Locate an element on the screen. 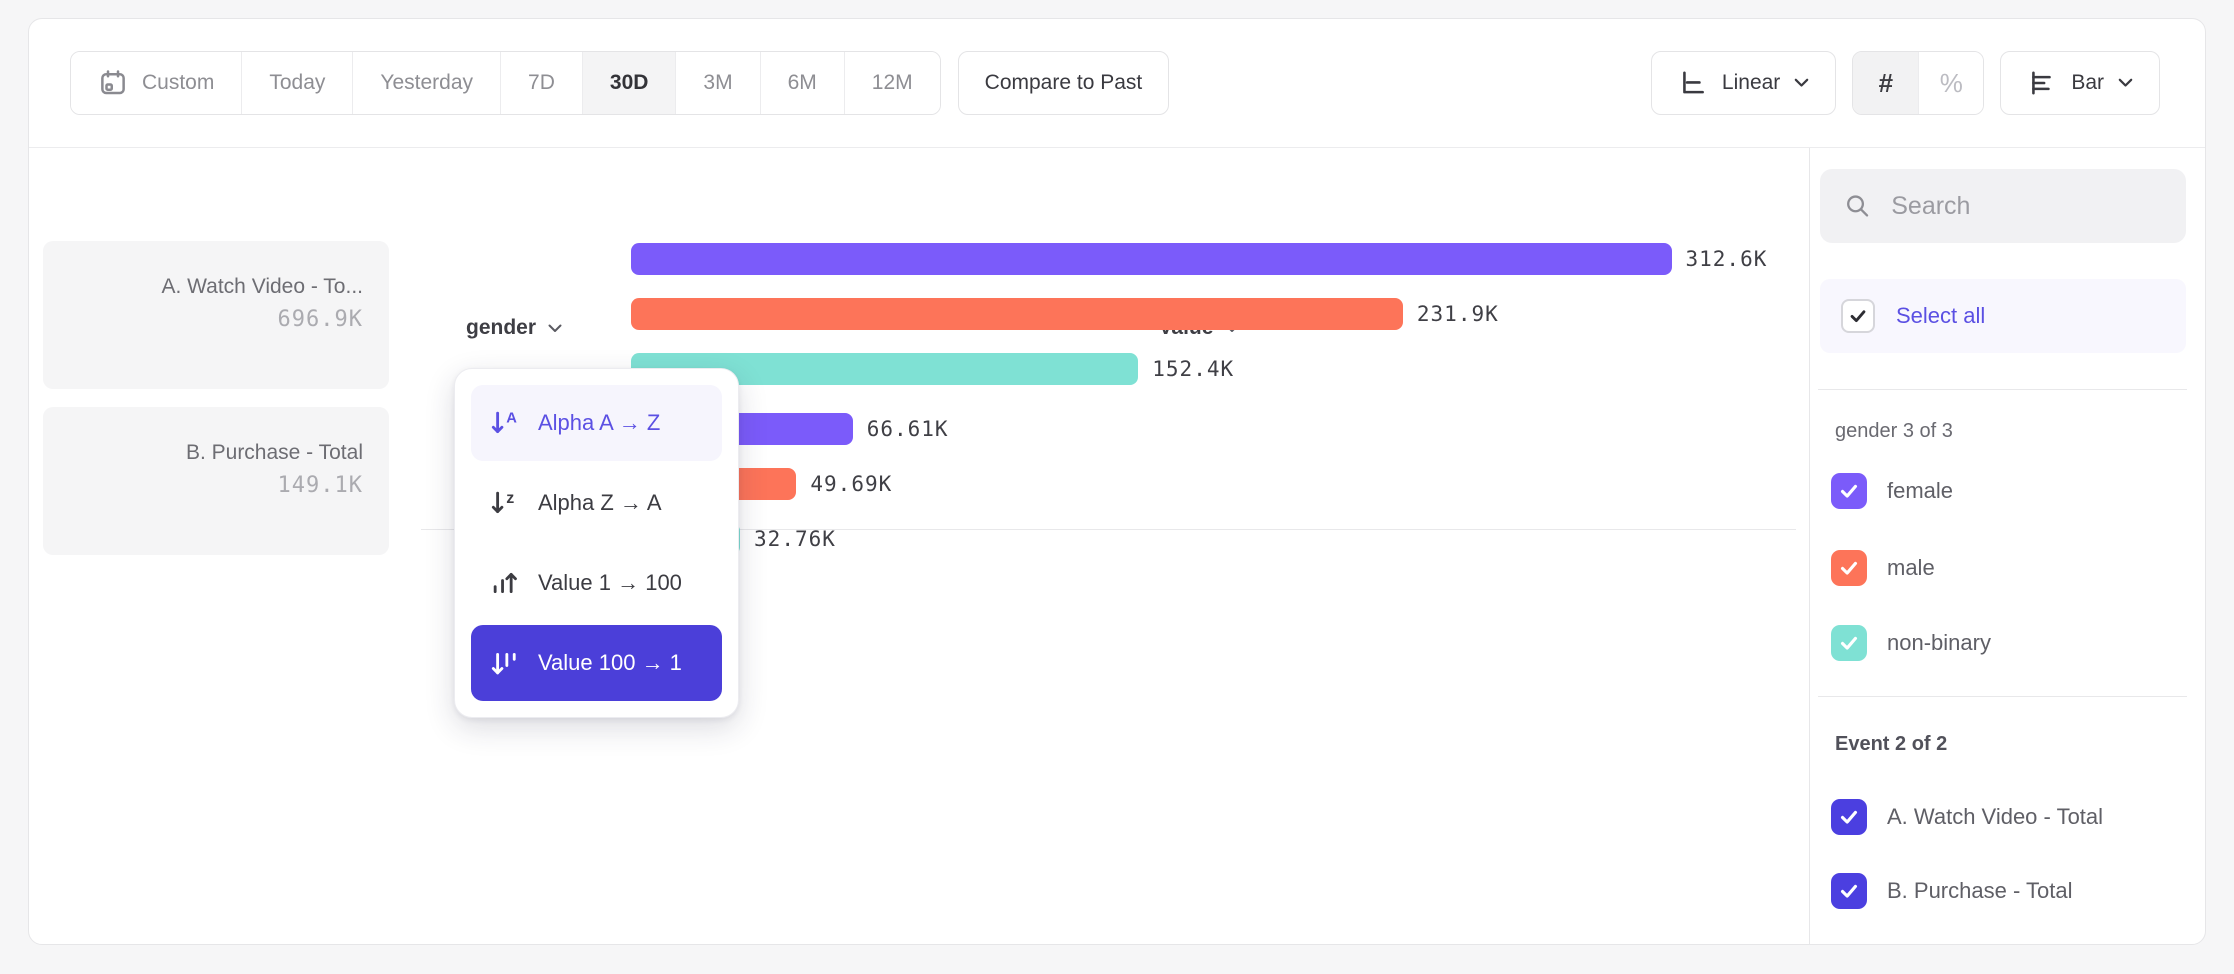 The height and width of the screenshot is (974, 2234). male-checkbox is located at coordinates (1849, 568).